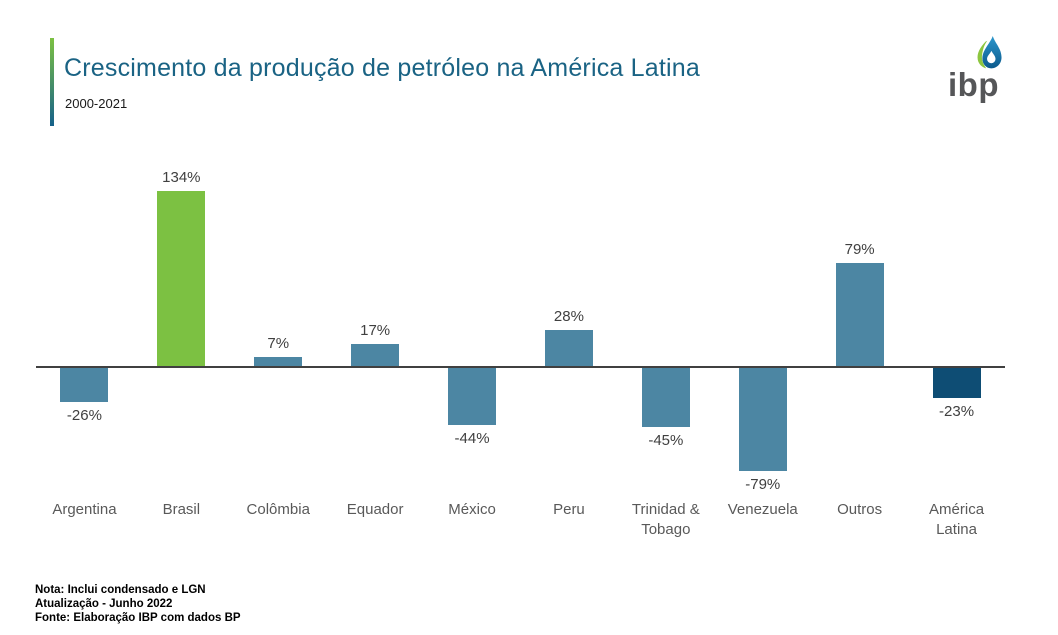 Image resolution: width=1058 pixels, height=635 pixels. I want to click on category-label: Peru, so click(569, 509).